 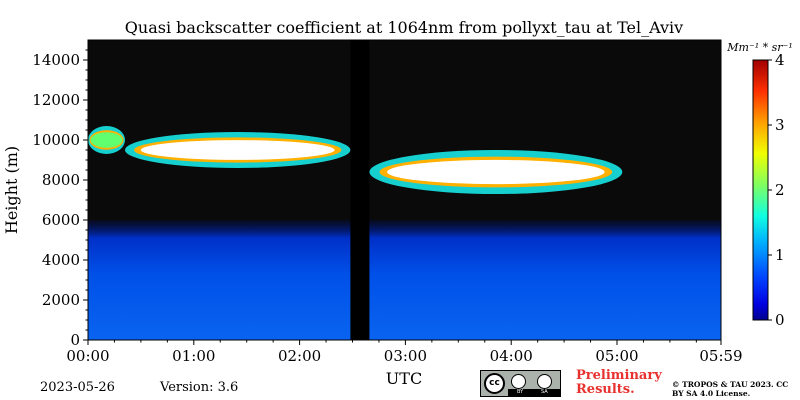 I want to click on colorbar-tick-label: 3, so click(x=780, y=125).